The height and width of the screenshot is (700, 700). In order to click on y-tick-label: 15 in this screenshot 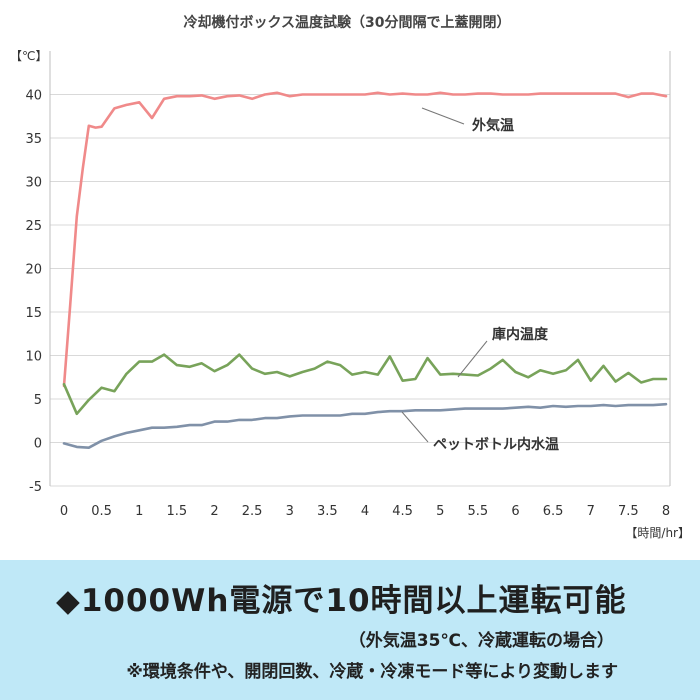, I will do `click(33, 313)`.